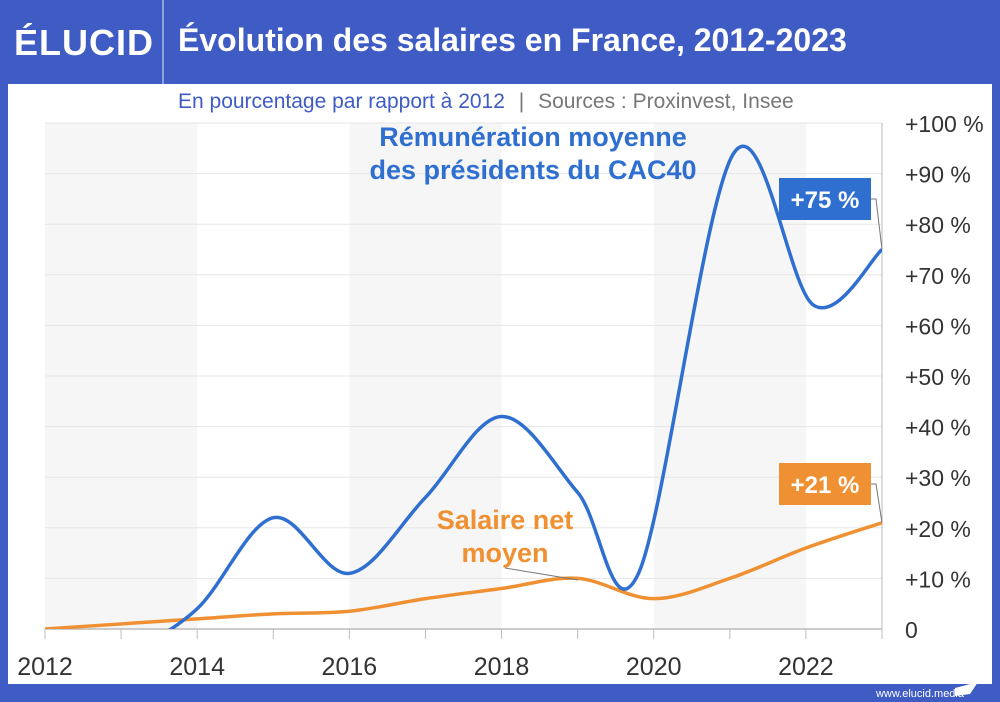 This screenshot has height=702, width=1000. Describe the element at coordinates (532, 170) in the screenshot. I see `series-label-cac40: des présidents du CAC40` at that location.